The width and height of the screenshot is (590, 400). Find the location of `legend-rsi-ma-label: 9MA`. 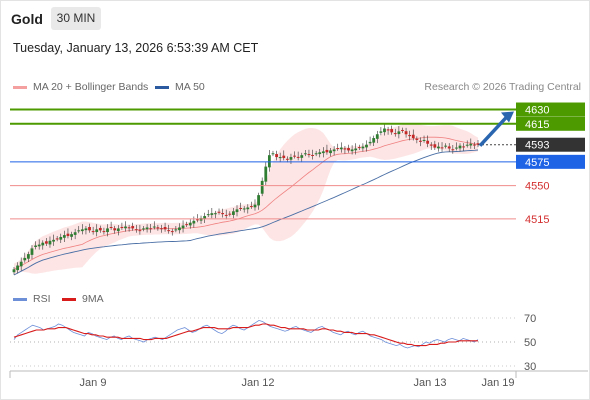

legend-rsi-ma-label: 9MA is located at coordinates (93, 299).